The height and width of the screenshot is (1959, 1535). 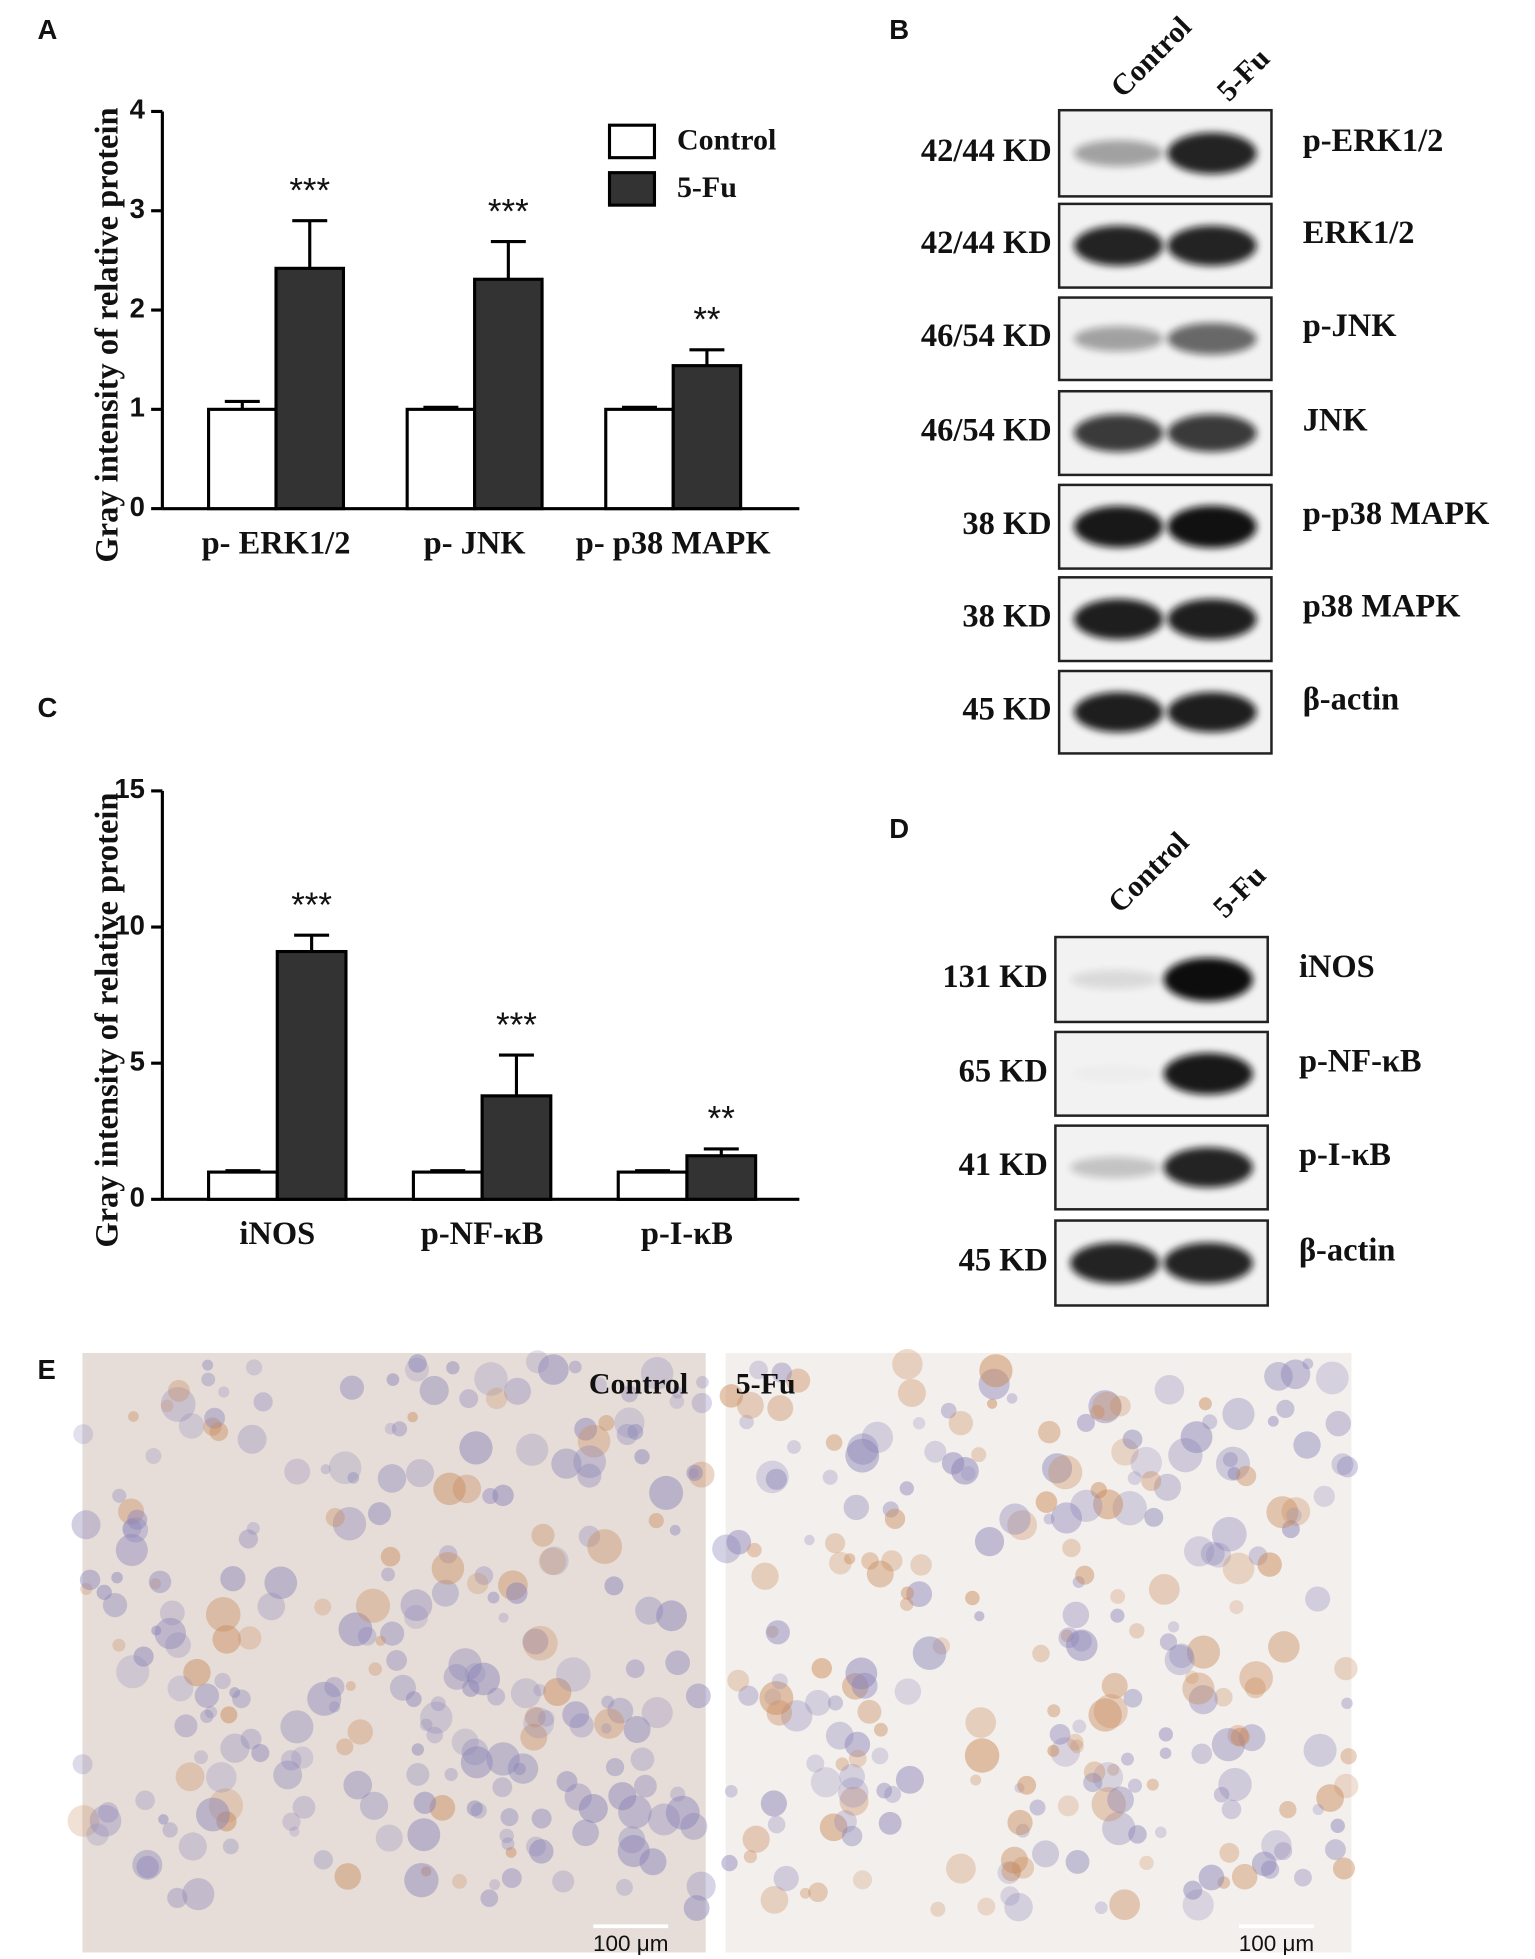 I want to click on band-size: 38 KD, so click(x=1006, y=524).